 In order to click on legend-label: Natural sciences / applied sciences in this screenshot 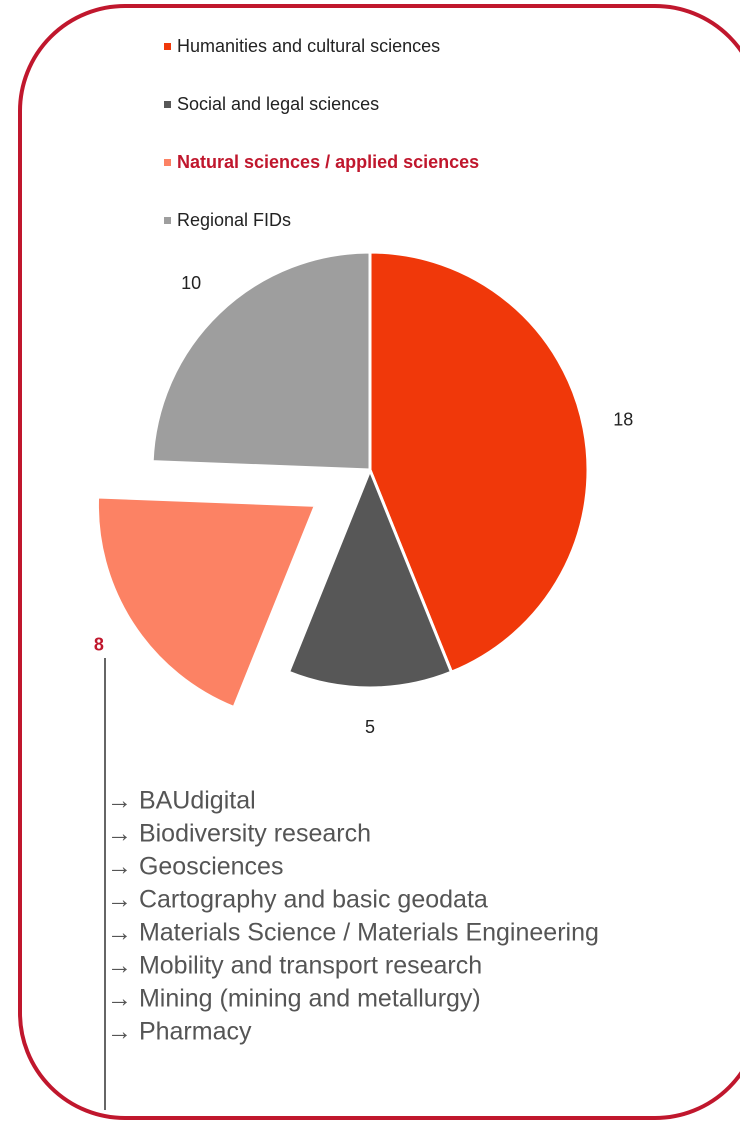, I will do `click(328, 162)`.